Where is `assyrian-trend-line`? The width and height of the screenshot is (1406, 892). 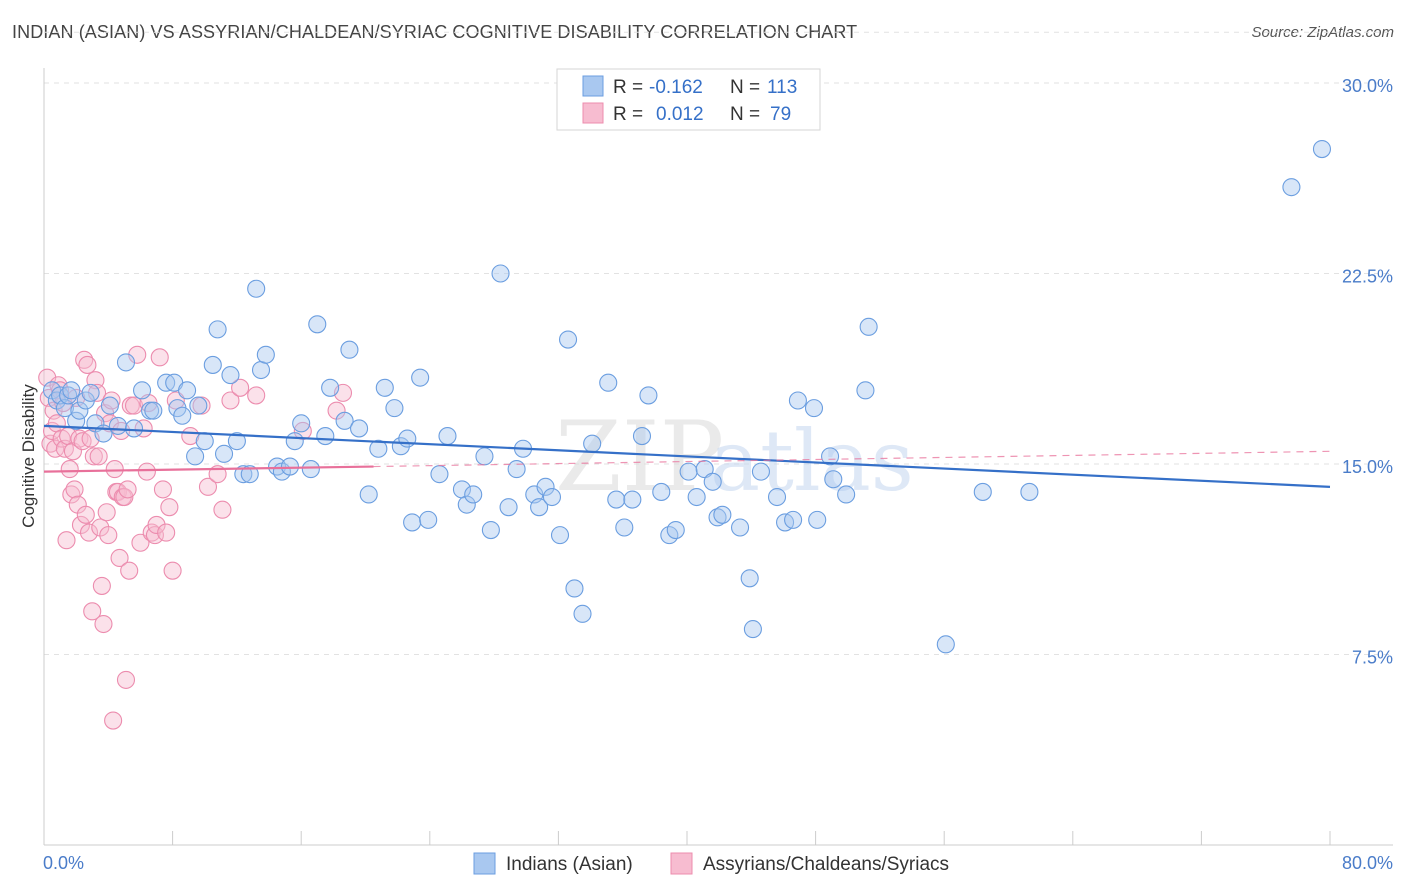 assyrian-trend-line is located at coordinates (208, 469).